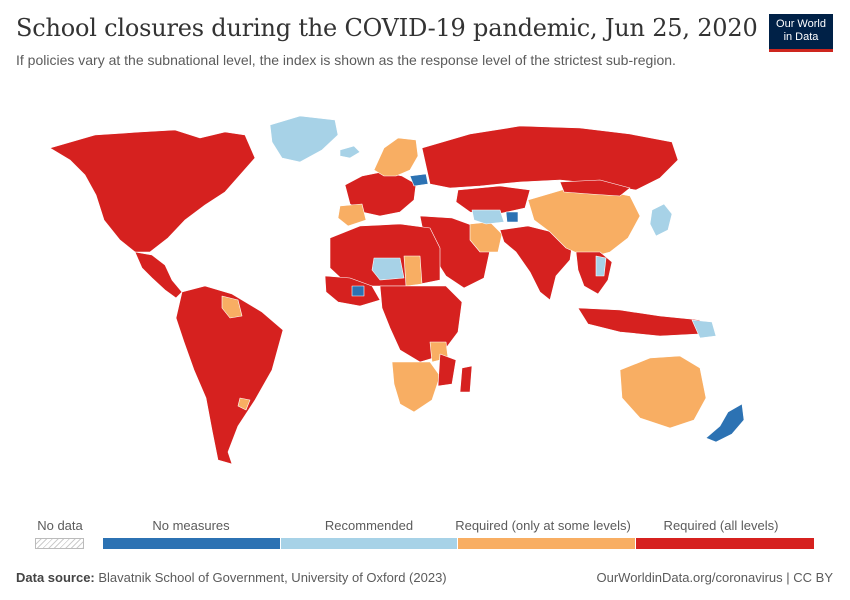  What do you see at coordinates (60, 525) in the screenshot?
I see `legend-no-data-label: No data` at bounding box center [60, 525].